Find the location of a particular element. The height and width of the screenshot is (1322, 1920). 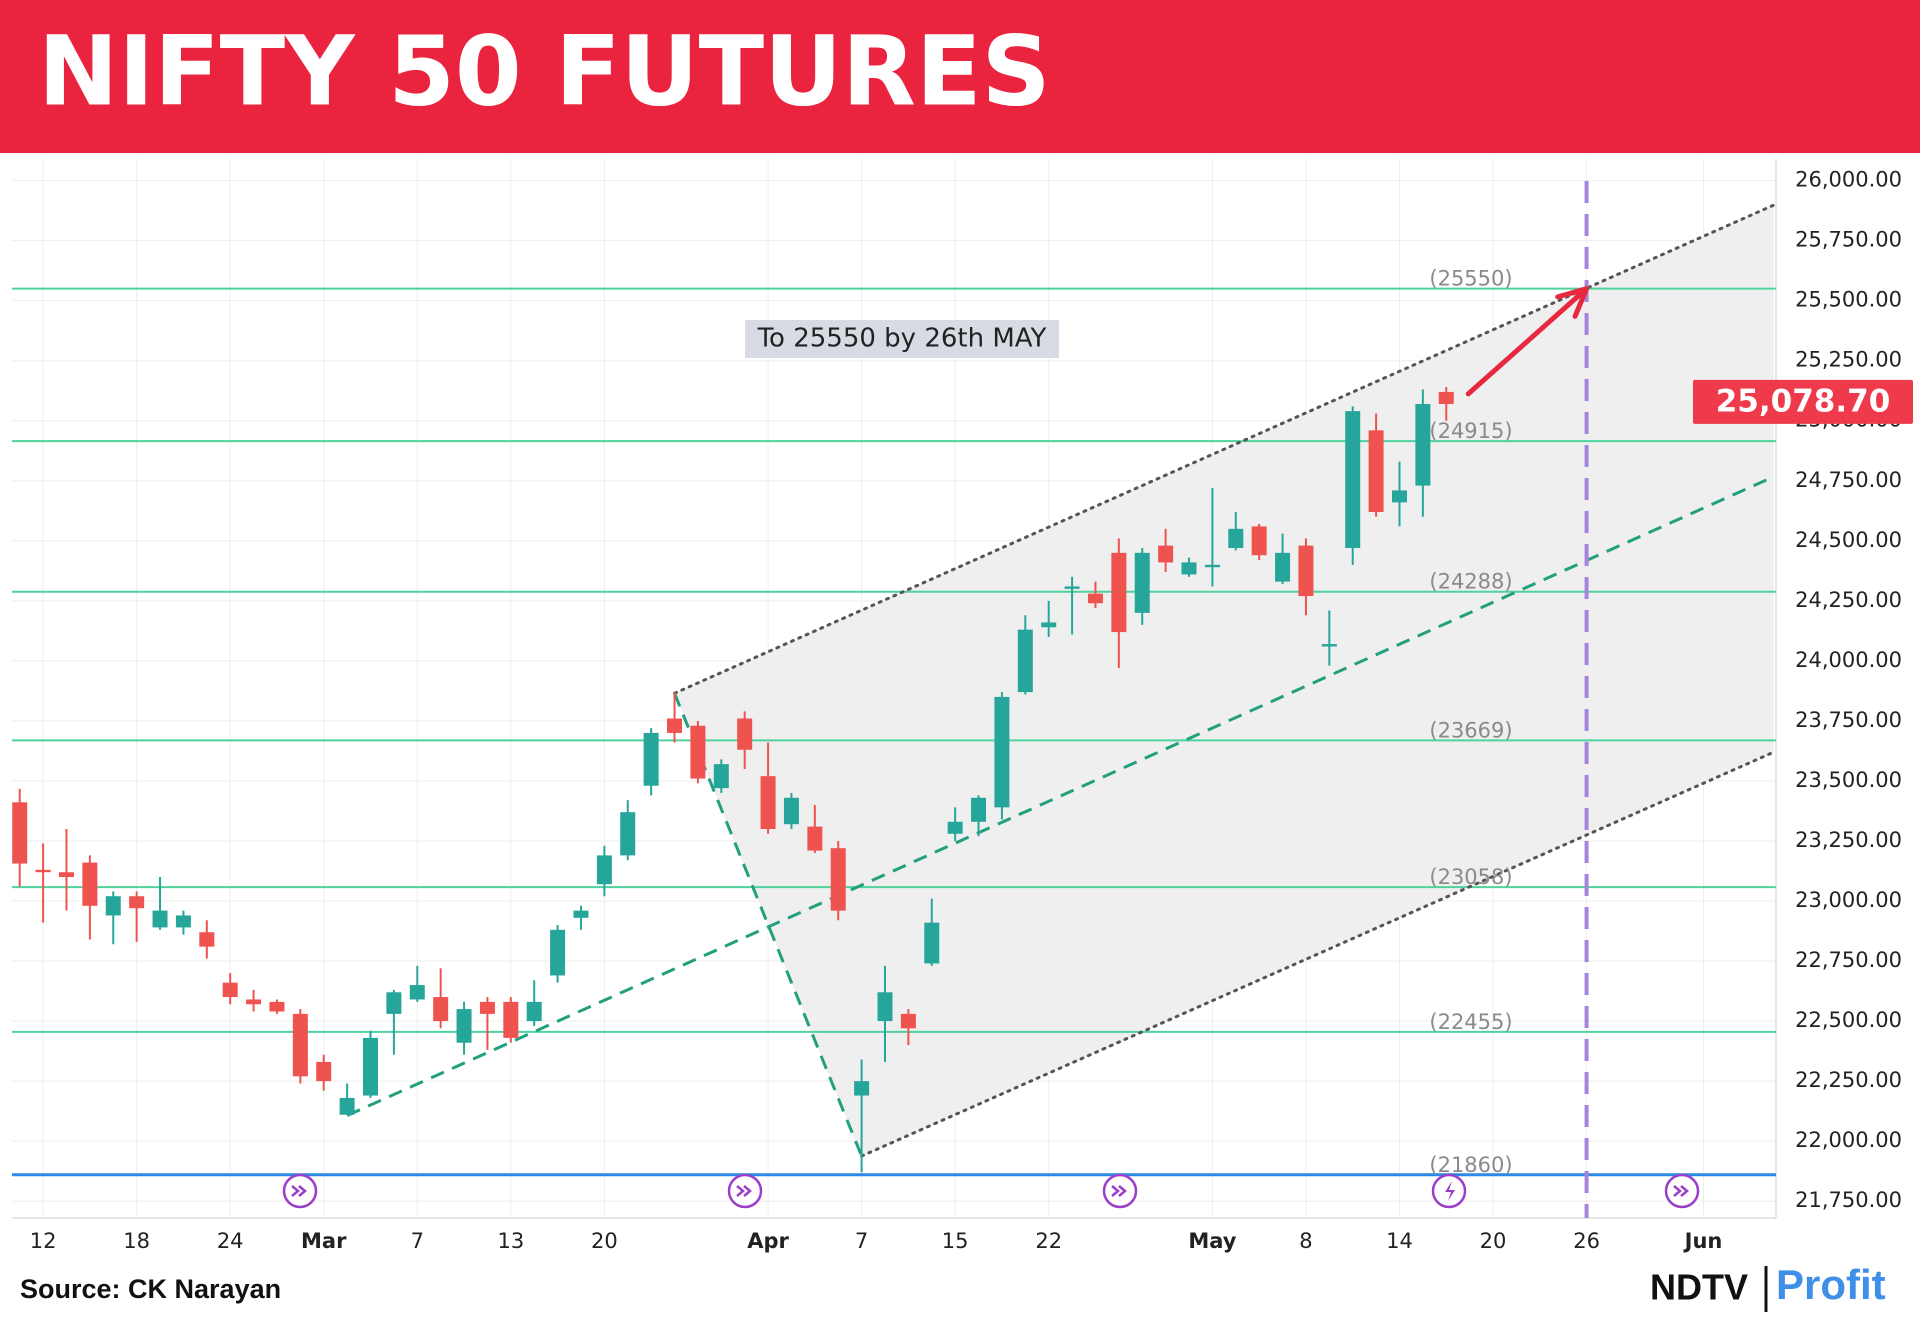

x-tick-label: 15 is located at coordinates (955, 1241).